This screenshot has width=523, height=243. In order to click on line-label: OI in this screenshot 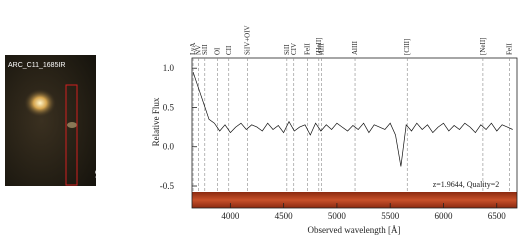, I will do `click(218, 51)`.